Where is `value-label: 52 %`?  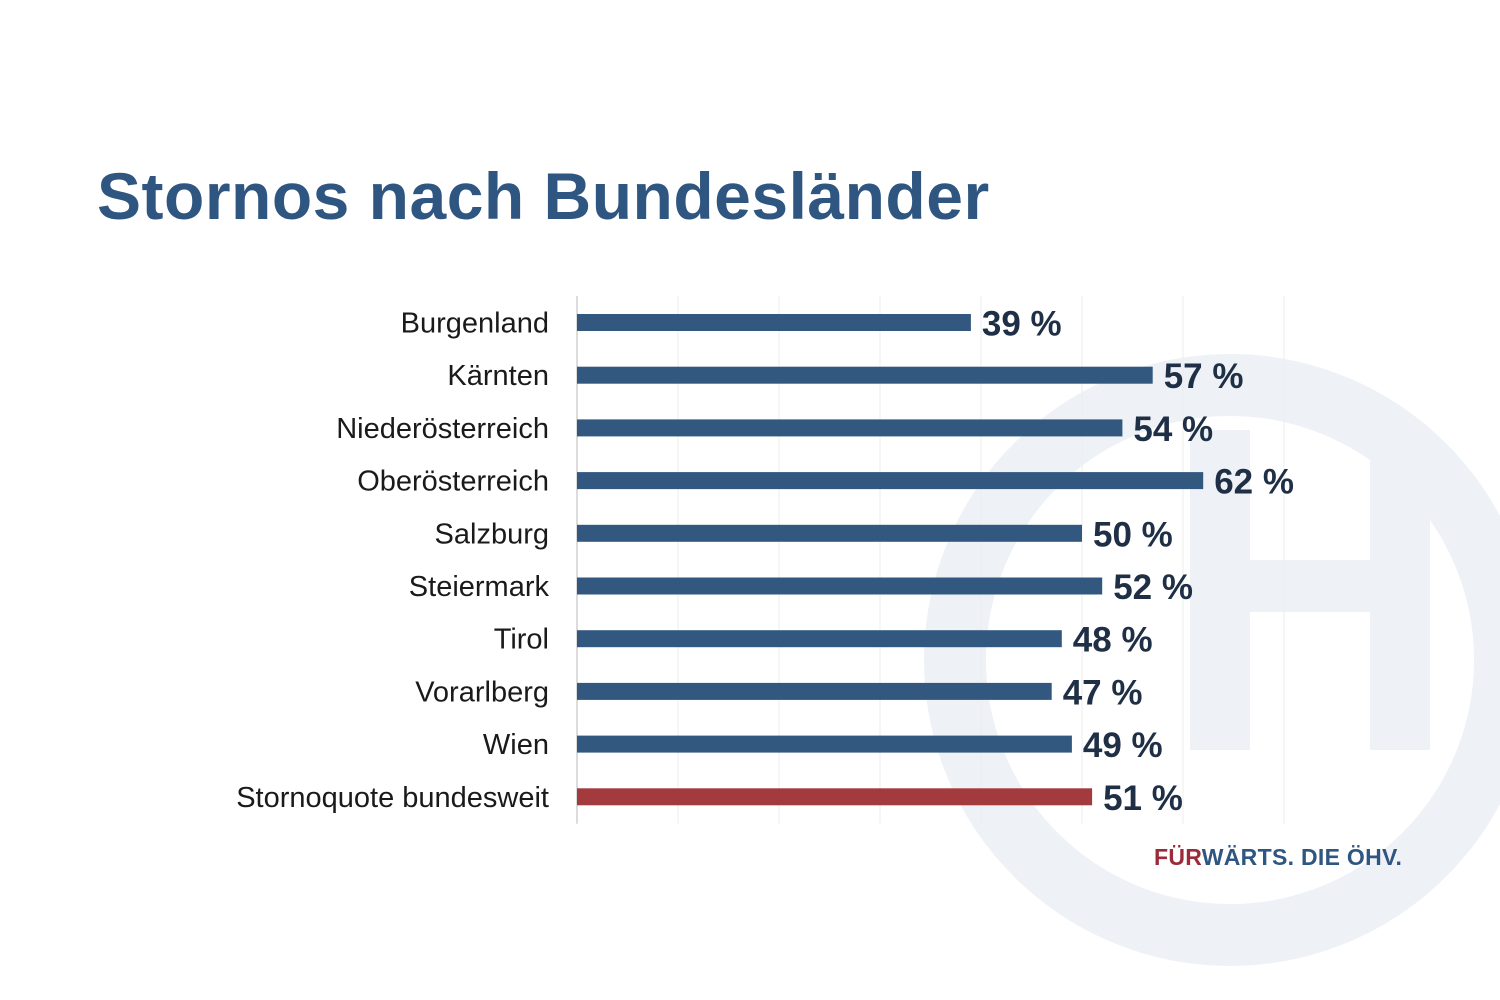
value-label: 52 % is located at coordinates (1153, 587).